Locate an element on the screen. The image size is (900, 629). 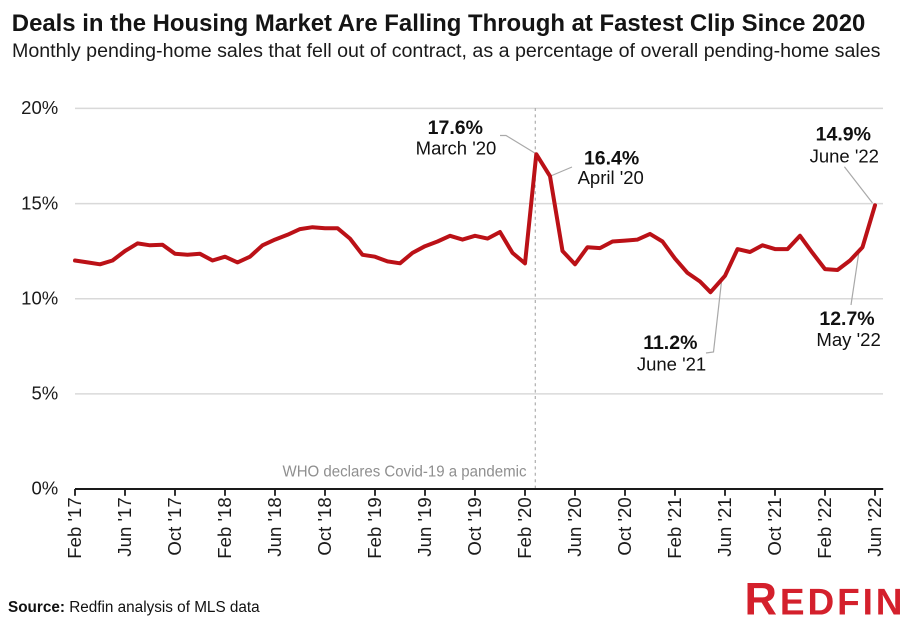
svg-text: Jun '19 is located at coordinates (424, 526).